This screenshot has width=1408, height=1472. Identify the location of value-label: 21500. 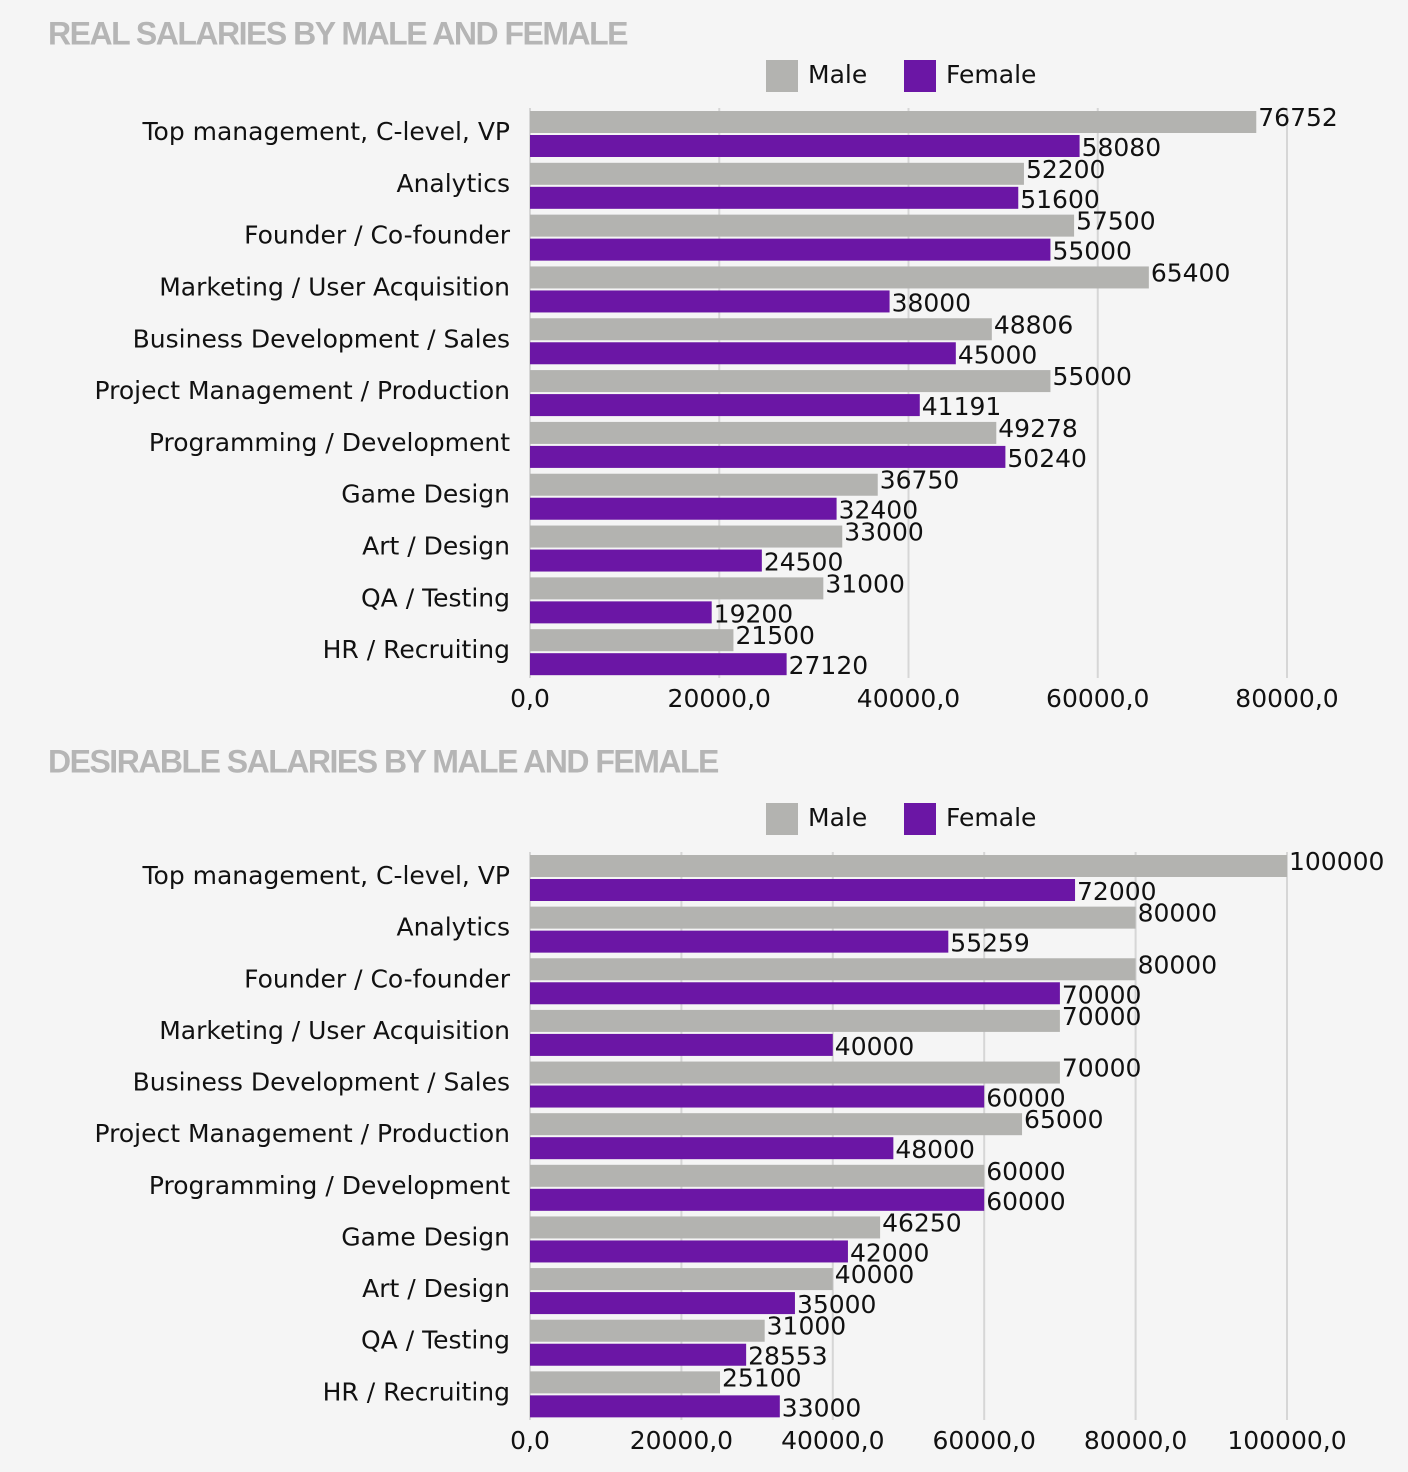
(775, 635).